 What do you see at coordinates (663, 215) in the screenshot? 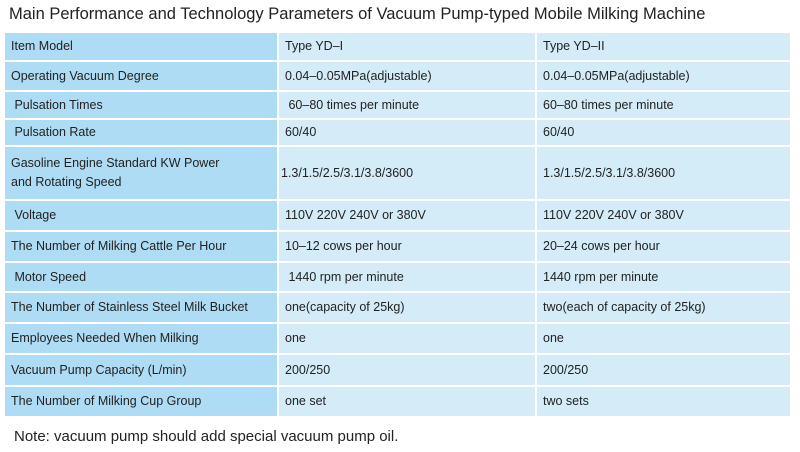
I see `yd2-value: 110V 220V 240V or 380V` at bounding box center [663, 215].